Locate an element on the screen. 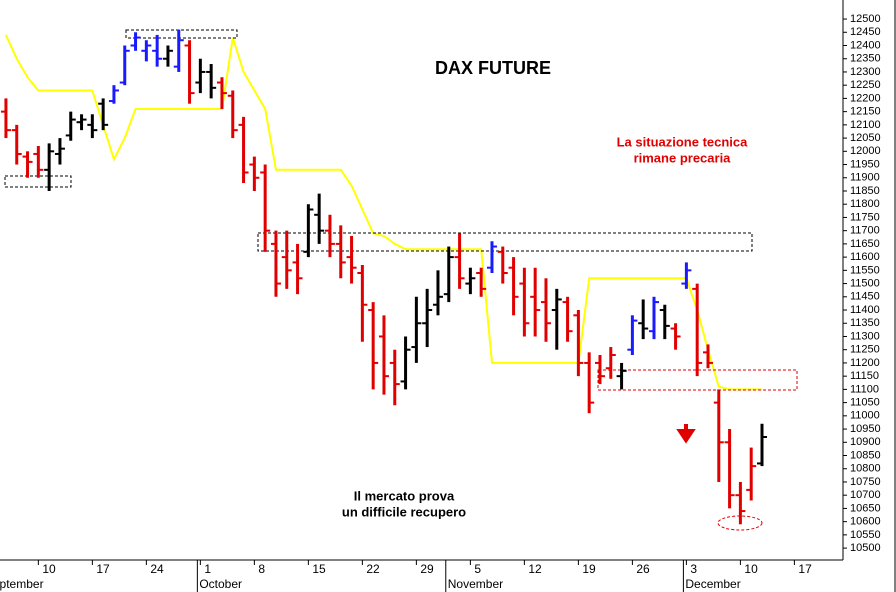 The image size is (896, 592). y-tick-label: 11650 is located at coordinates (865, 244).